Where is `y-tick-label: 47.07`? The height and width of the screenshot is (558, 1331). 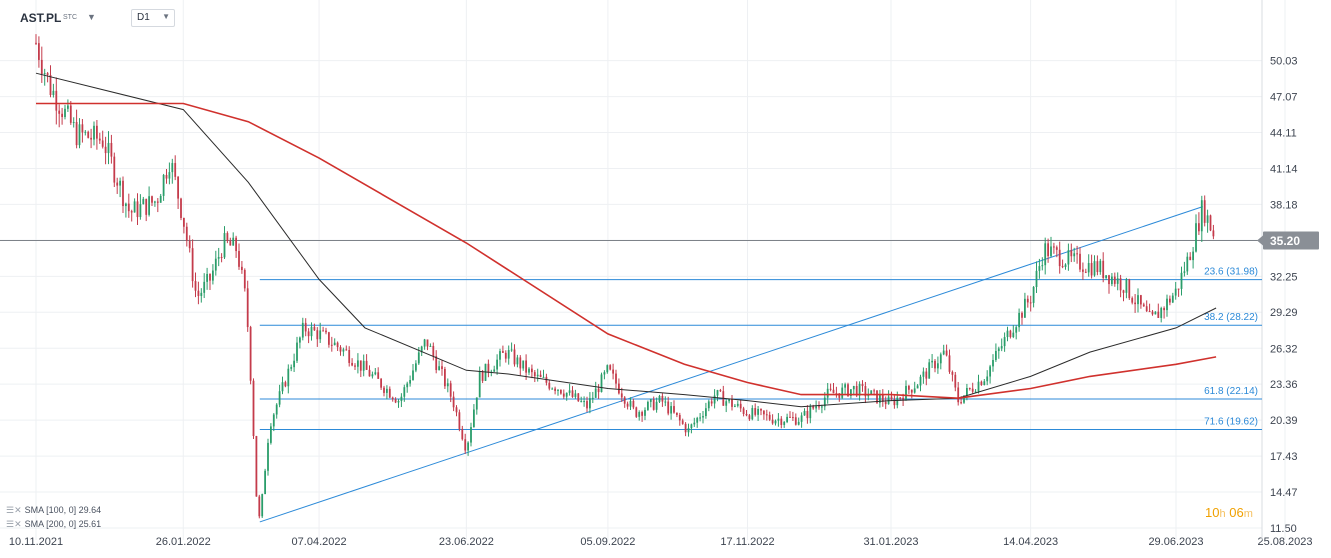 y-tick-label: 47.07 is located at coordinates (1284, 98).